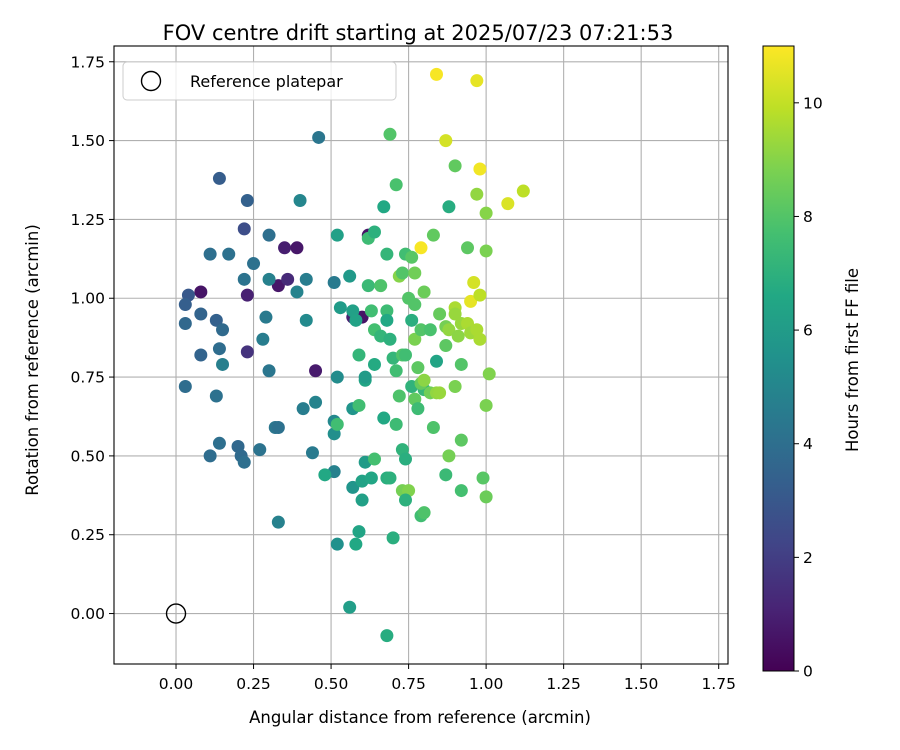  What do you see at coordinates (808, 558) in the screenshot?
I see `colorbar-tick-label-1: 2` at bounding box center [808, 558].